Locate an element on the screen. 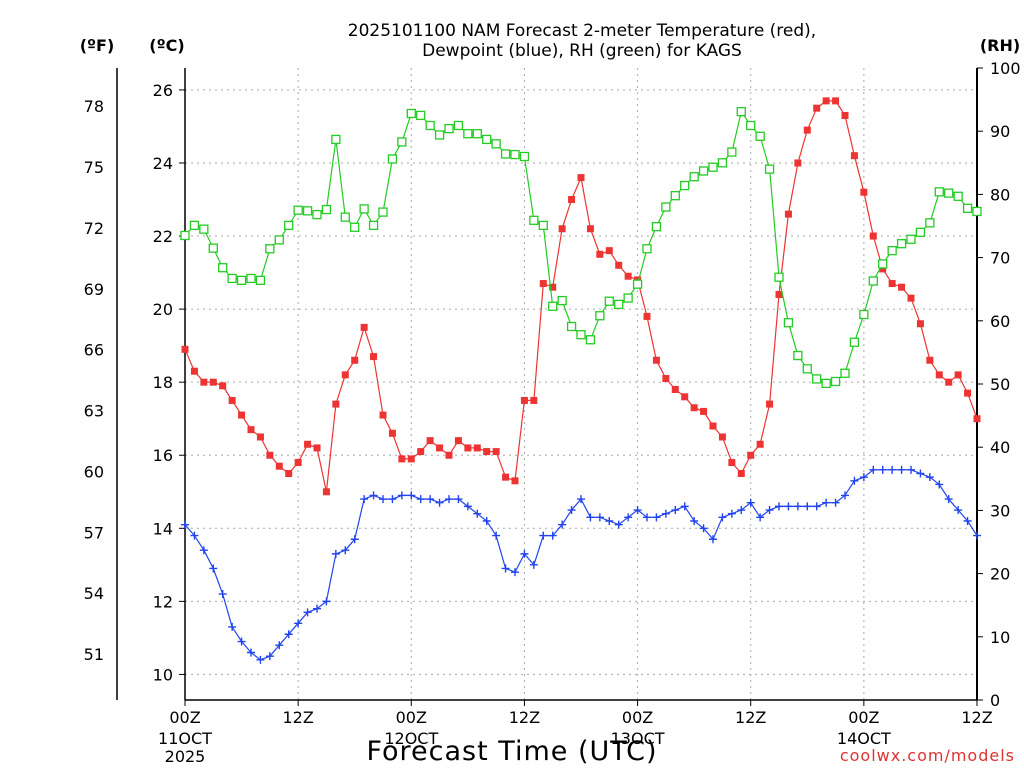  x-axis-label: Forecast Time (UTC) is located at coordinates (511, 751).